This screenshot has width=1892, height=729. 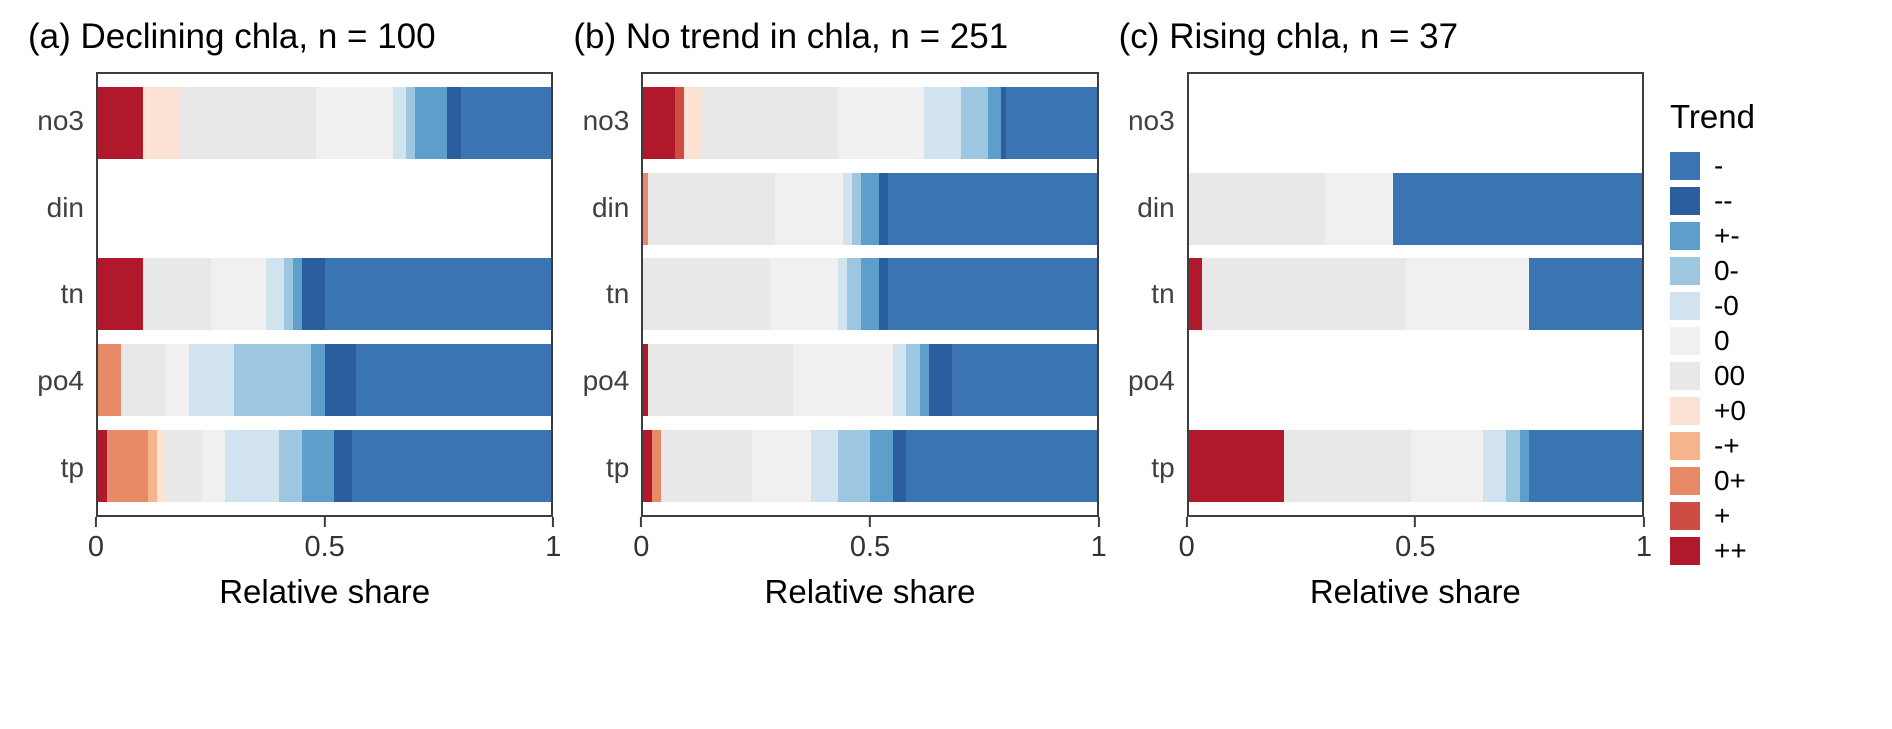 I want to click on plot-area, so click(x=325, y=294).